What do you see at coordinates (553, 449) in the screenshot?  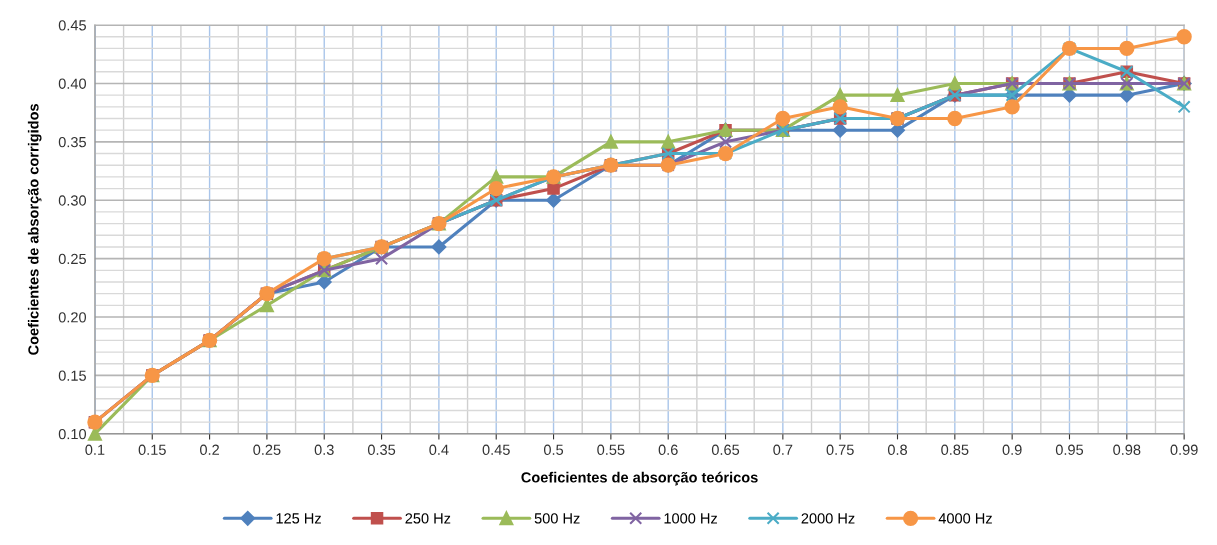 I see `x-tick-label: 0.5` at bounding box center [553, 449].